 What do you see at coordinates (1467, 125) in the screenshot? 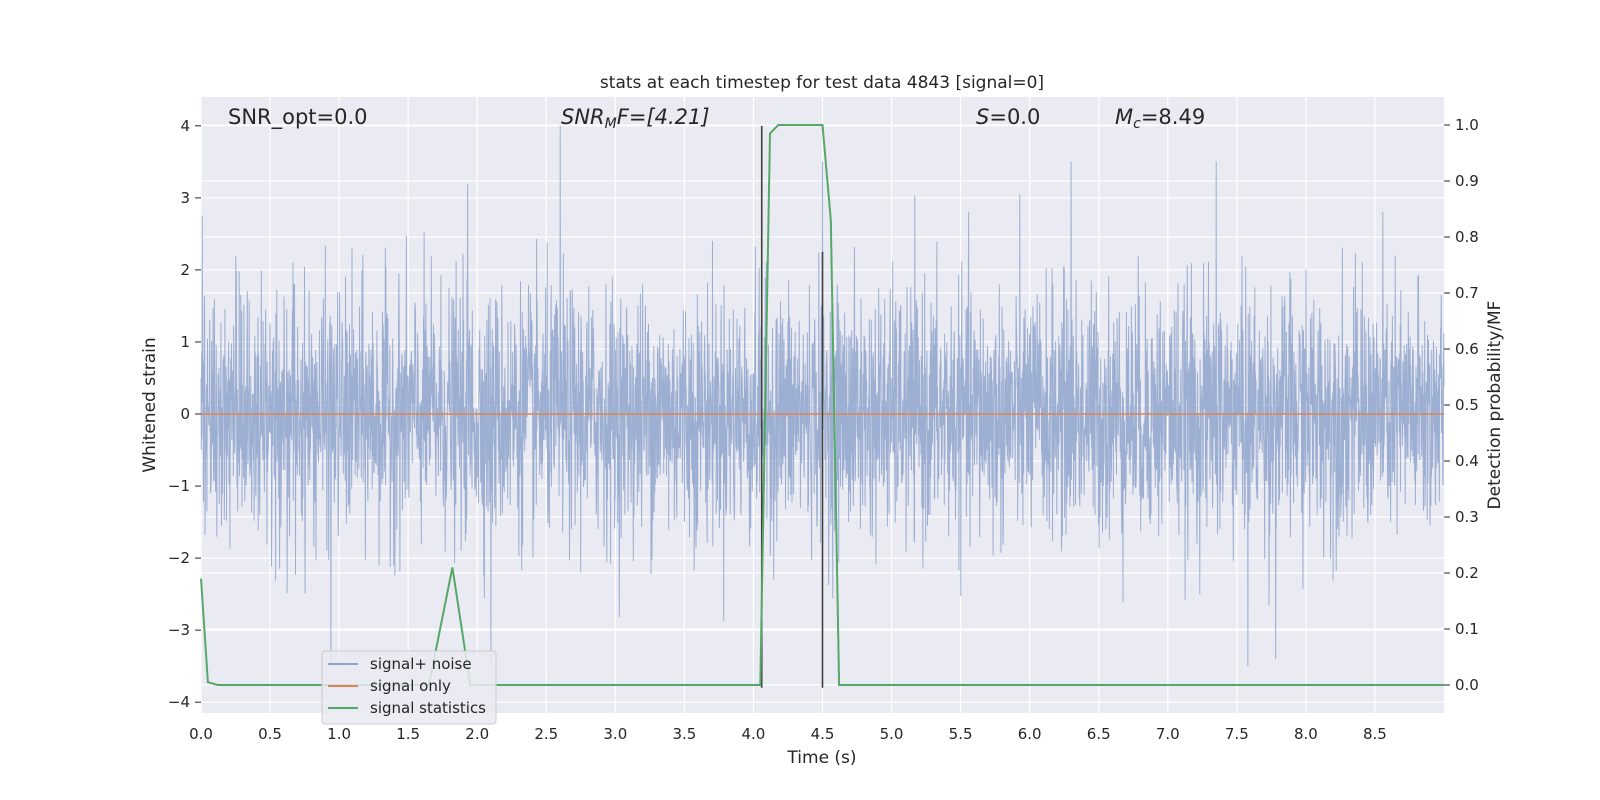
I see `y2-tick-label: 1.0` at bounding box center [1467, 125].